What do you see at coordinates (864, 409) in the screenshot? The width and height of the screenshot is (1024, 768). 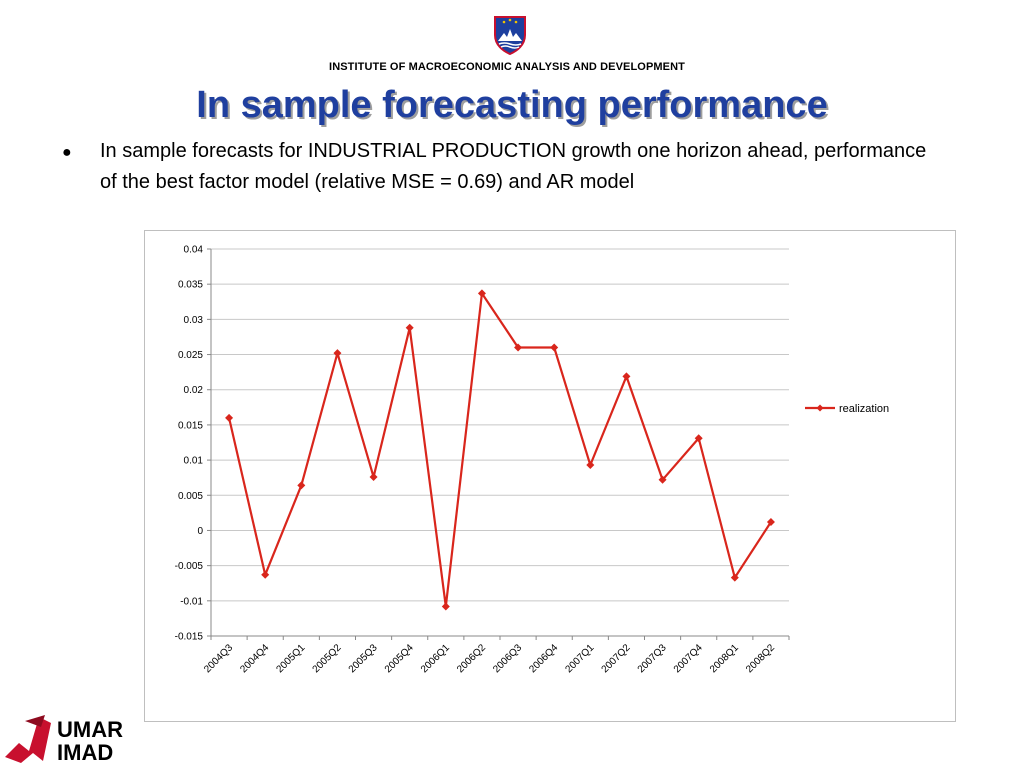 I see `legend-label: realization` at bounding box center [864, 409].